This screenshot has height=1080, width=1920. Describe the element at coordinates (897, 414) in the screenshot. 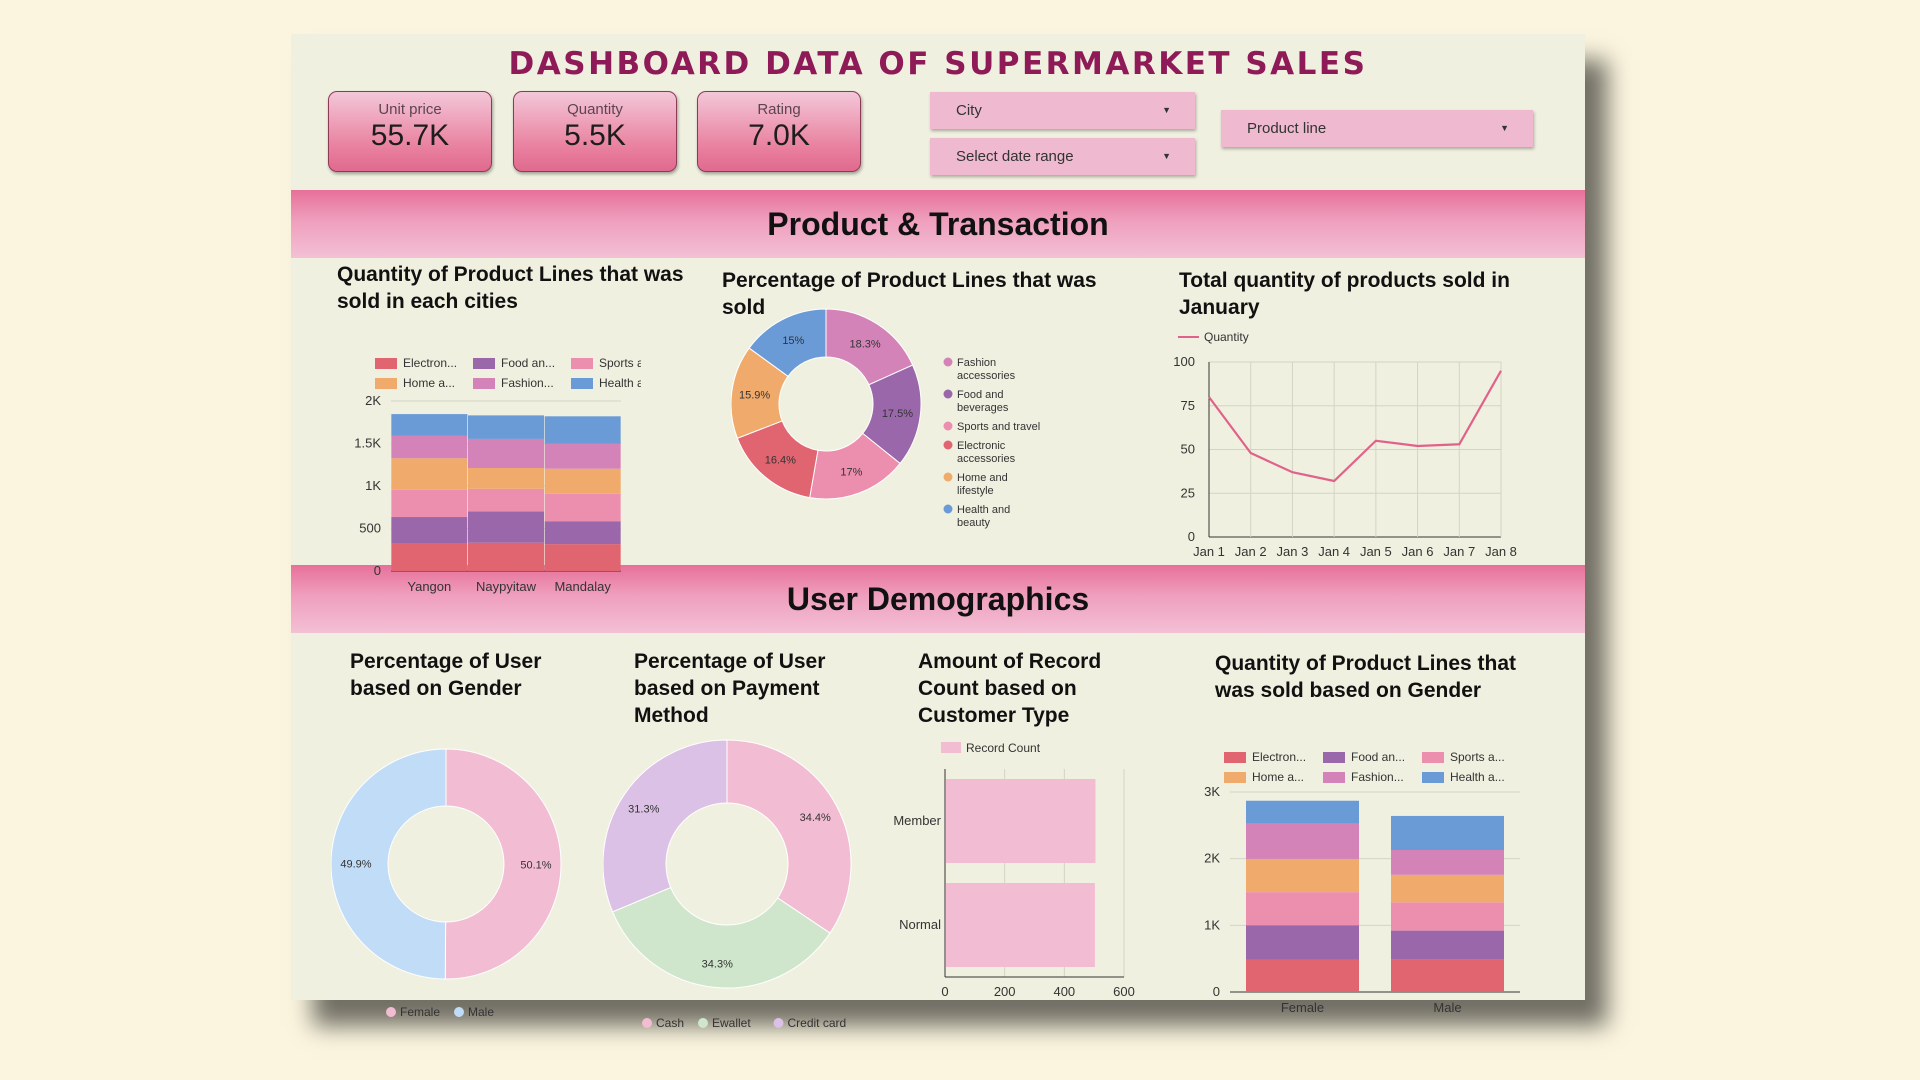

I see `slice-label: 17.5%` at that location.